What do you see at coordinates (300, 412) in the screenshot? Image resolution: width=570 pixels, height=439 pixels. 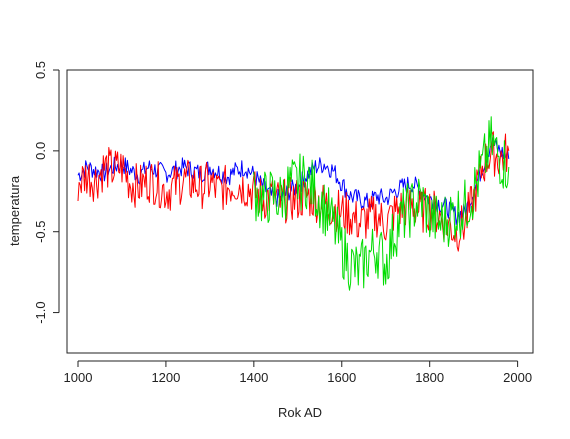 I see `x-axis-title: Rok AD` at bounding box center [300, 412].